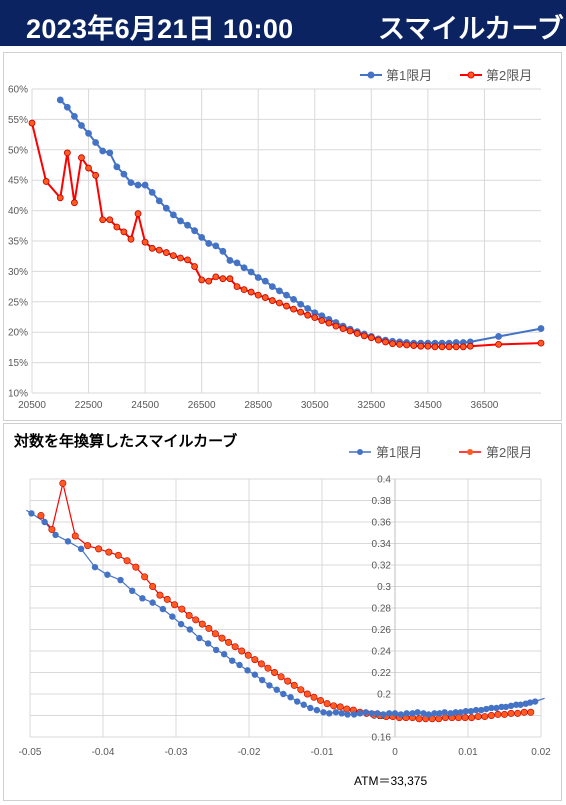  I want to click on x-tick-label: 30500, so click(315, 405).